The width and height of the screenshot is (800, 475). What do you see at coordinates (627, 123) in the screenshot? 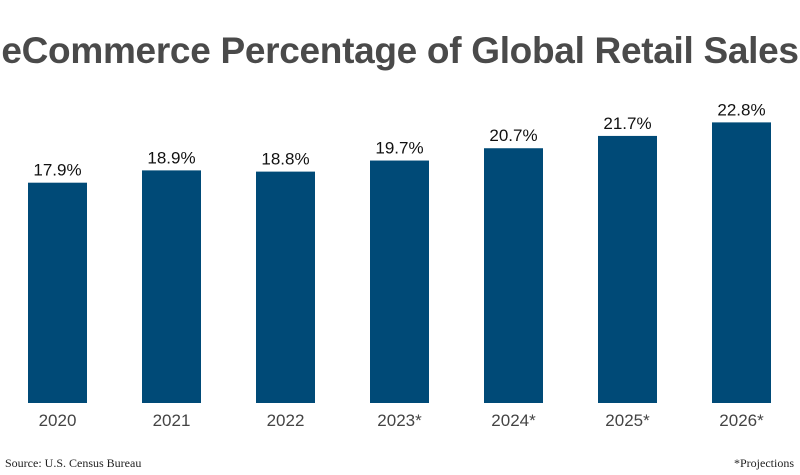
I see `data-label: 21.7%` at bounding box center [627, 123].